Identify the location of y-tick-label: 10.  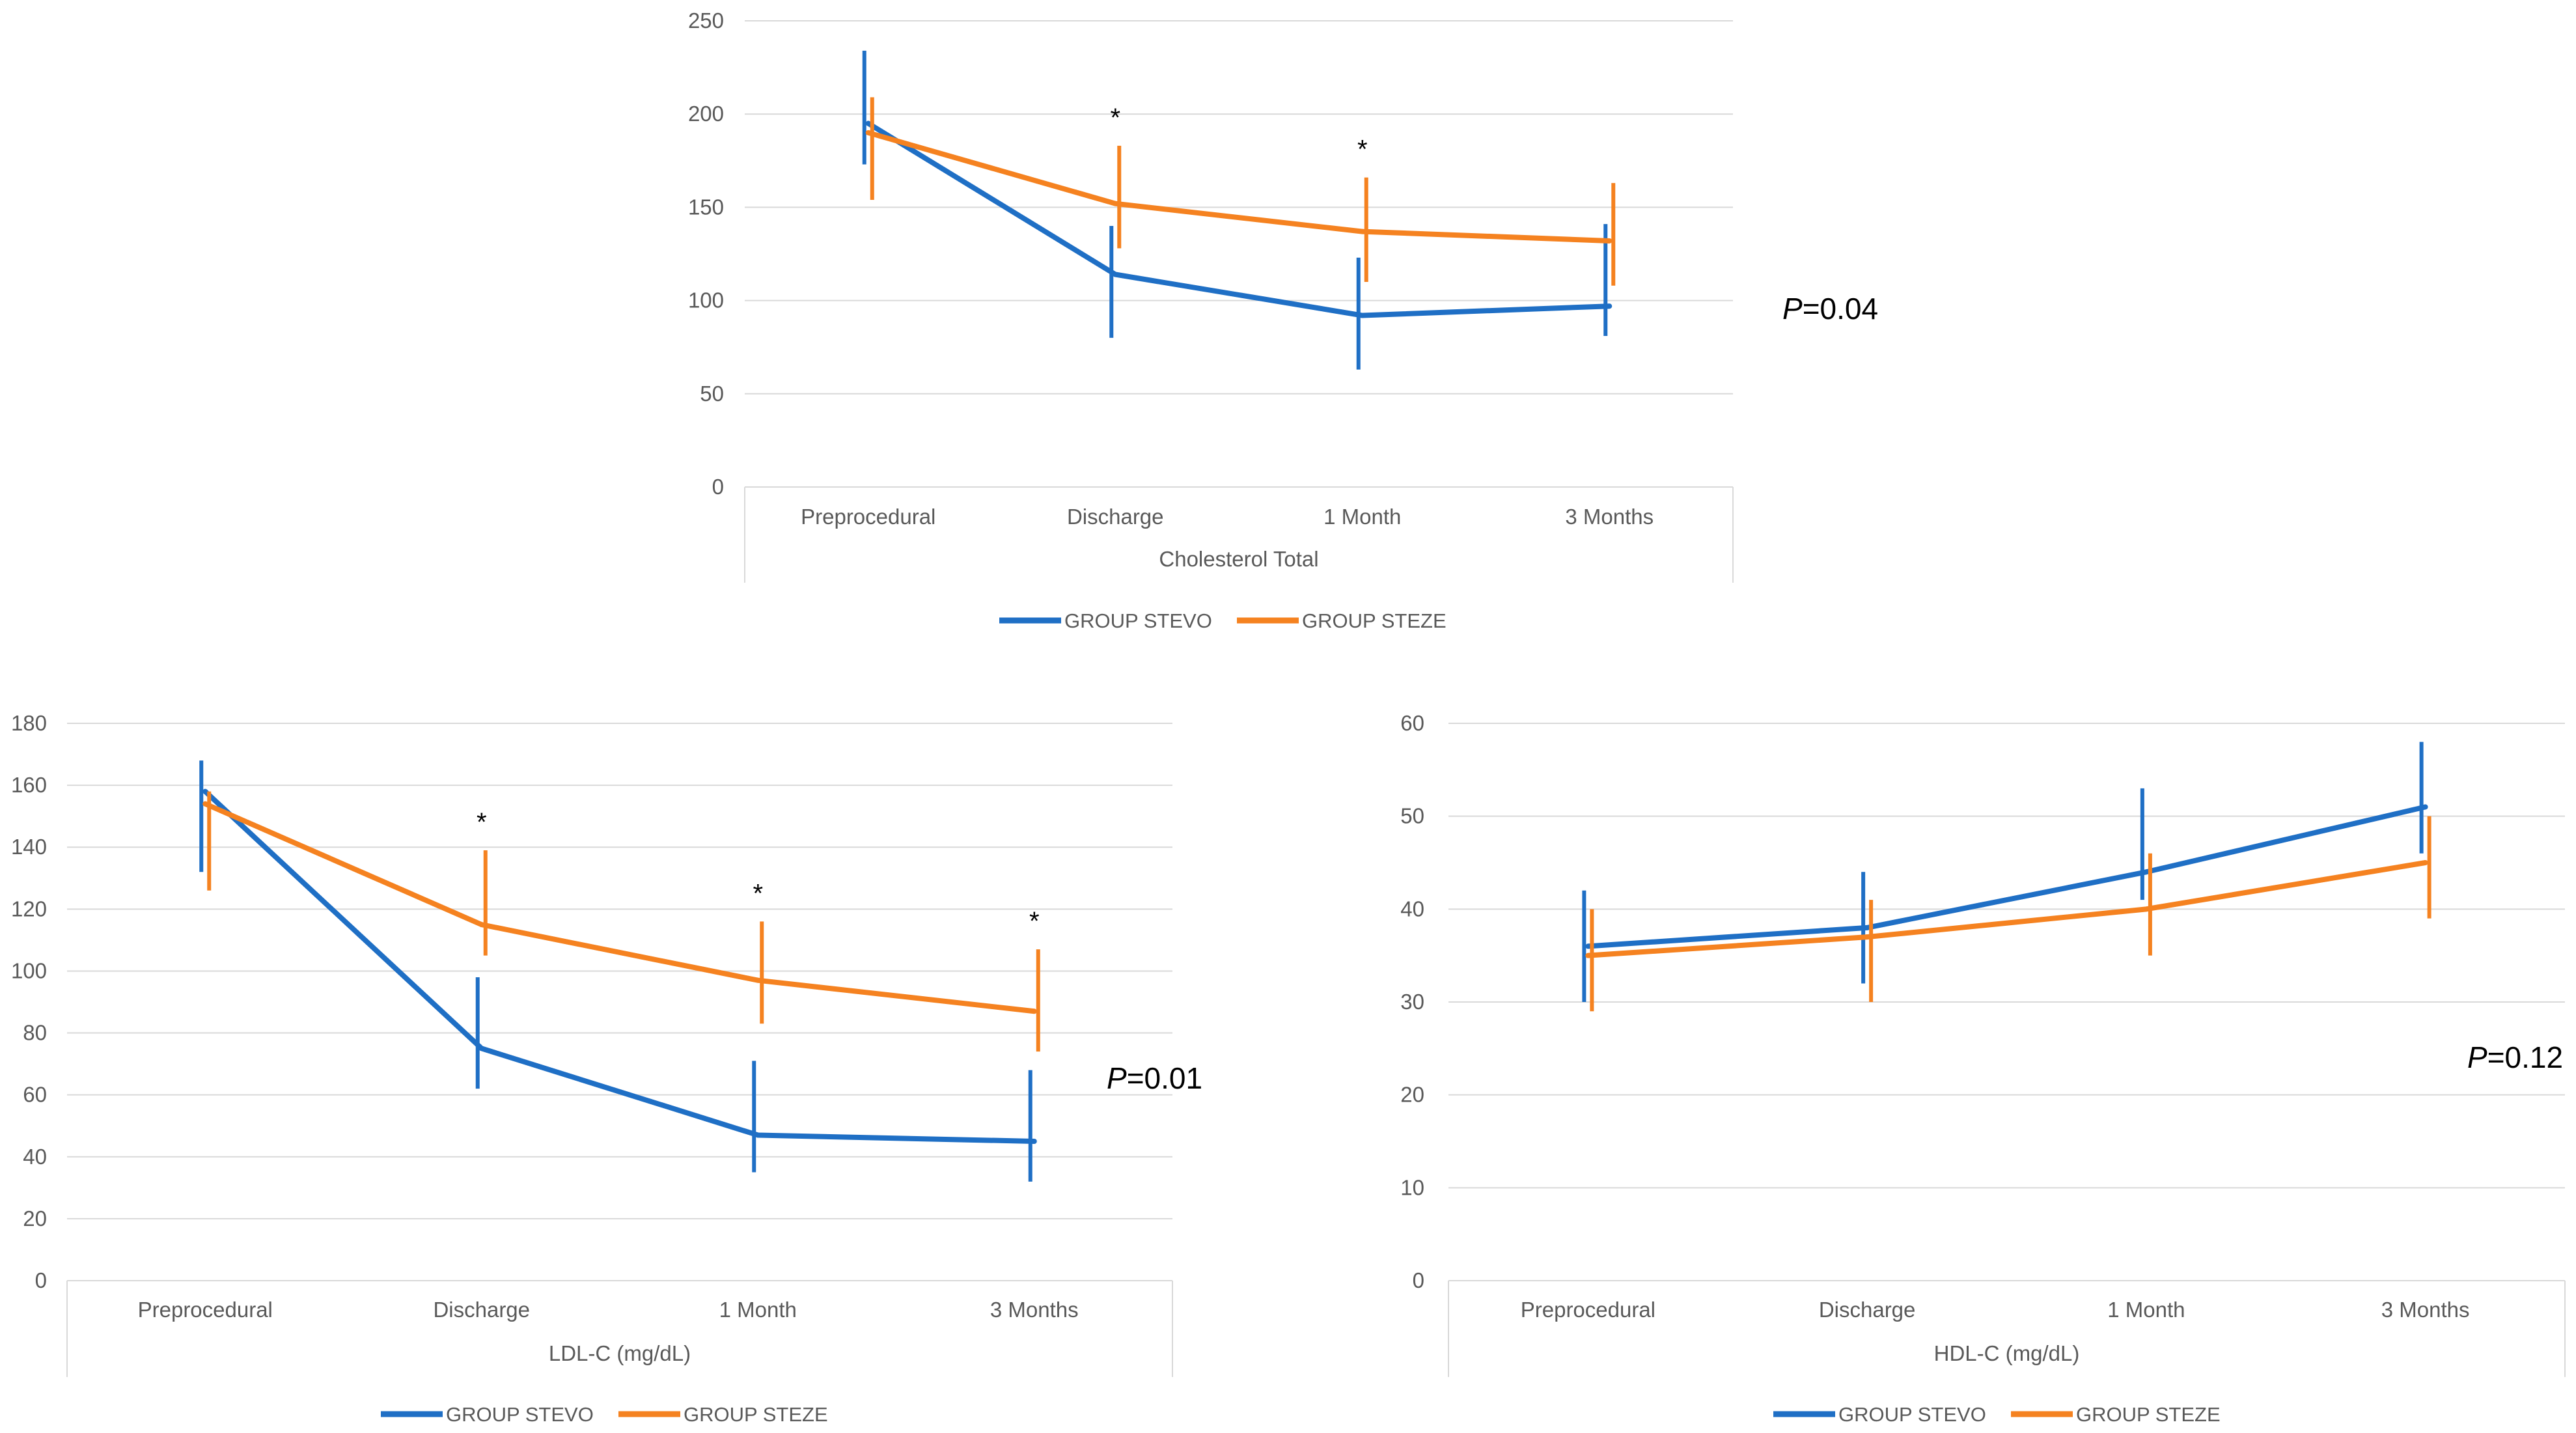
(1412, 1187).